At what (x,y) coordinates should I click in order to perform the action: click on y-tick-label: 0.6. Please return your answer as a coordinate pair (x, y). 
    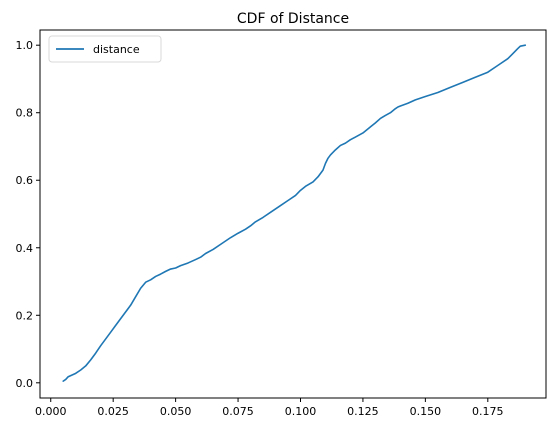
    Looking at the image, I should click on (25, 180).